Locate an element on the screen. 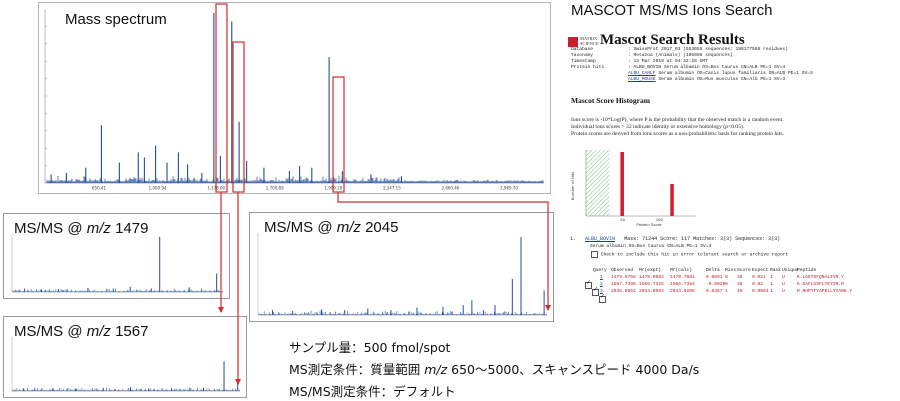 The height and width of the screenshot is (401, 900). table-header: Mr(expt) is located at coordinates (650, 270).